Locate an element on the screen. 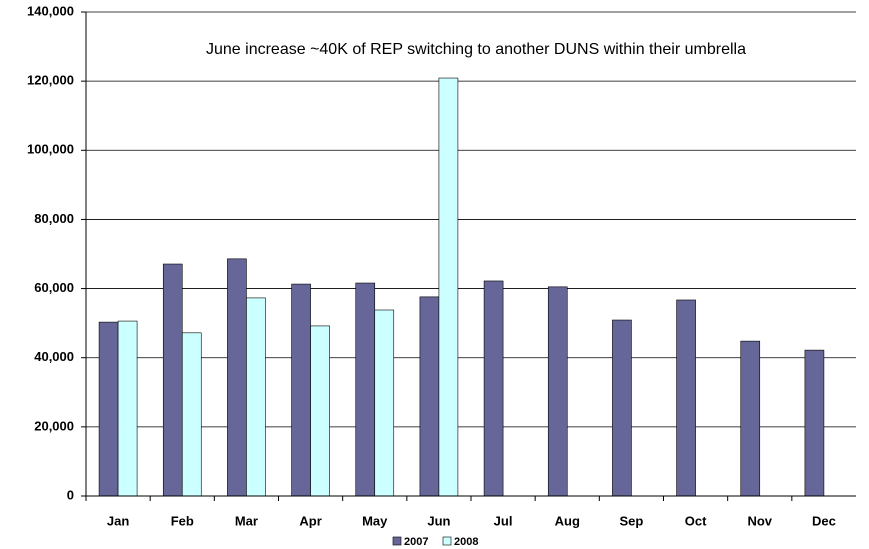  x-tick-label: Dec is located at coordinates (824, 520).